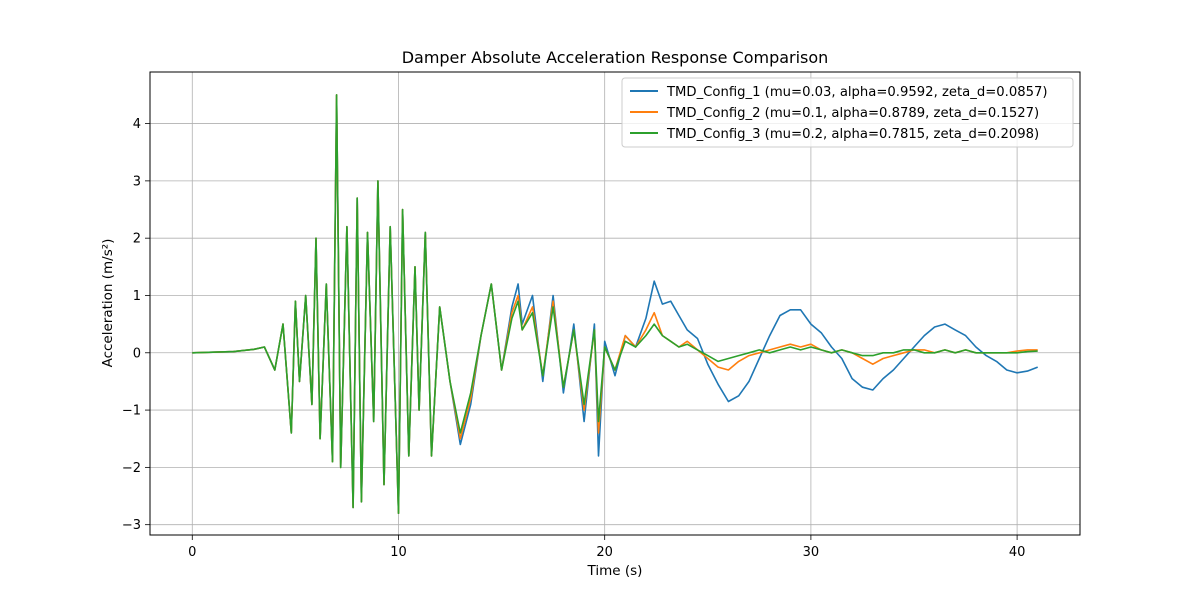  I want to click on x-axis-label: Time (s), so click(615, 571).